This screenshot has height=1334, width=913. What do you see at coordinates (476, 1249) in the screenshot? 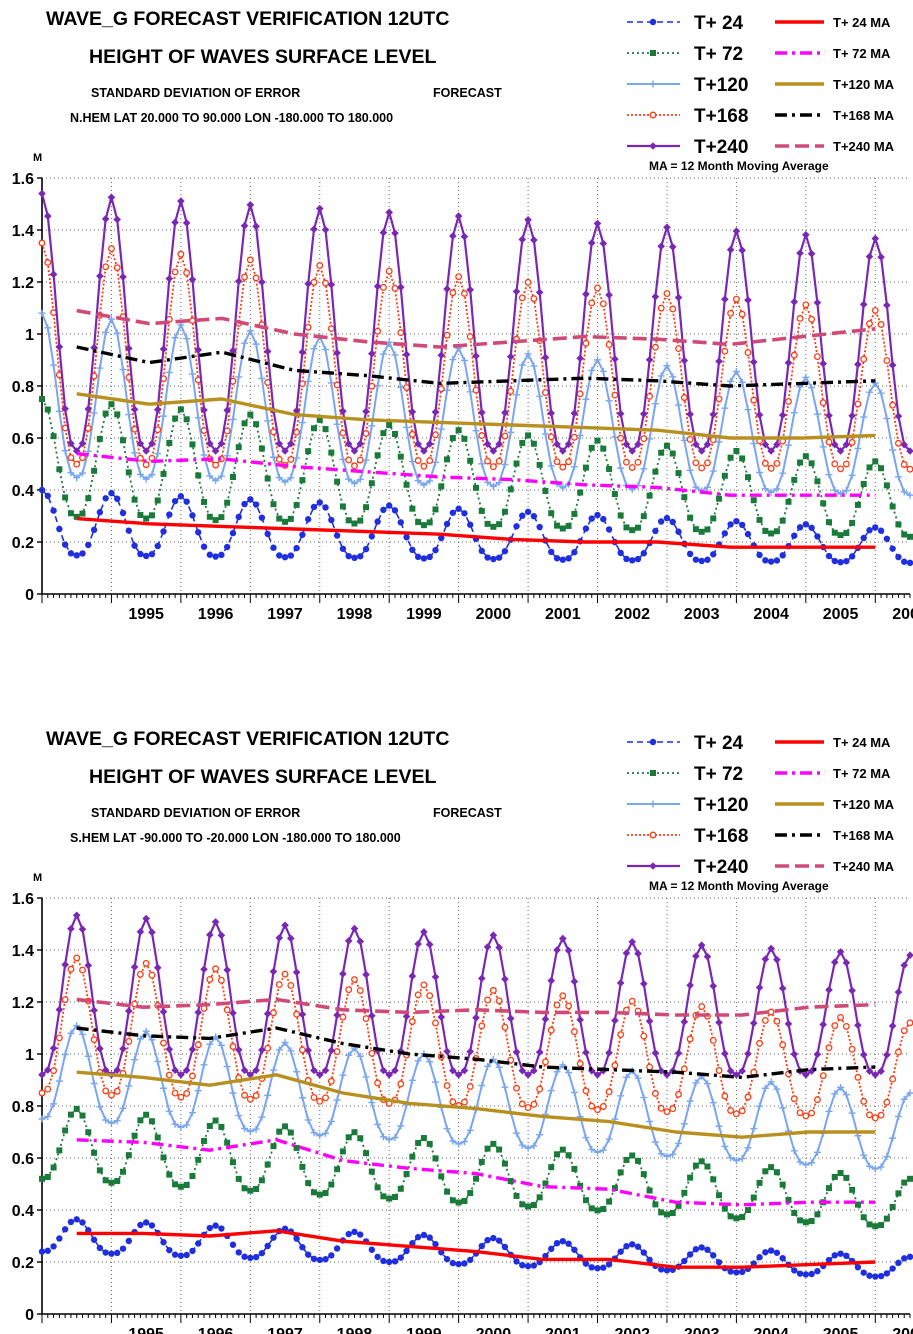
I see `series-line-t24ma` at bounding box center [476, 1249].